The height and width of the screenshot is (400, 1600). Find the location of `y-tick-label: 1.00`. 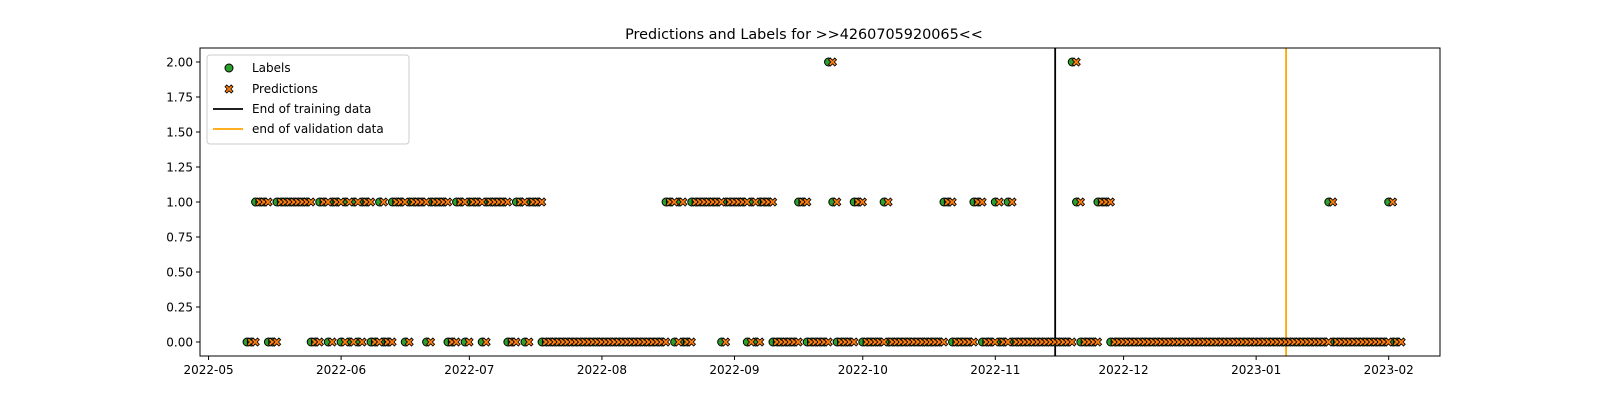

y-tick-label: 1.00 is located at coordinates (179, 203).